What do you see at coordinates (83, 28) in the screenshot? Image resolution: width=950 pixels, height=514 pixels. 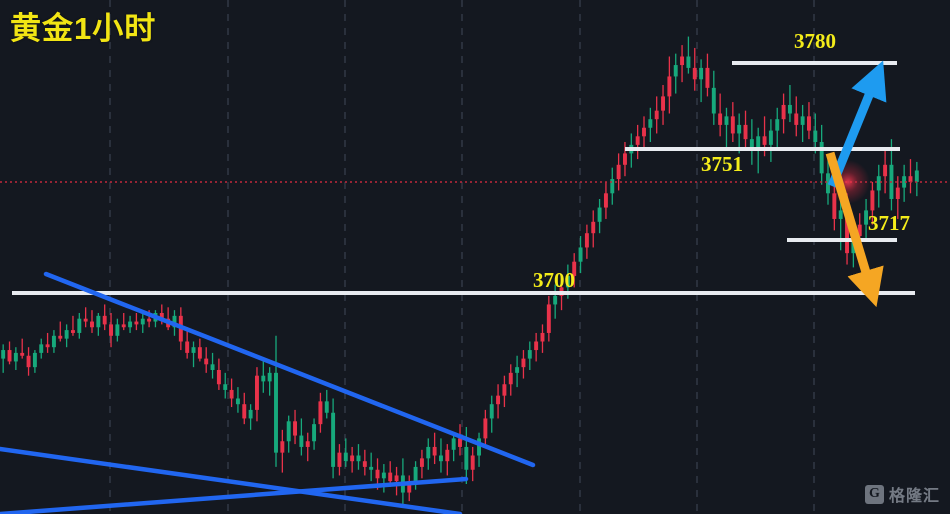 I see `page-title: 黄金1小时` at bounding box center [83, 28].